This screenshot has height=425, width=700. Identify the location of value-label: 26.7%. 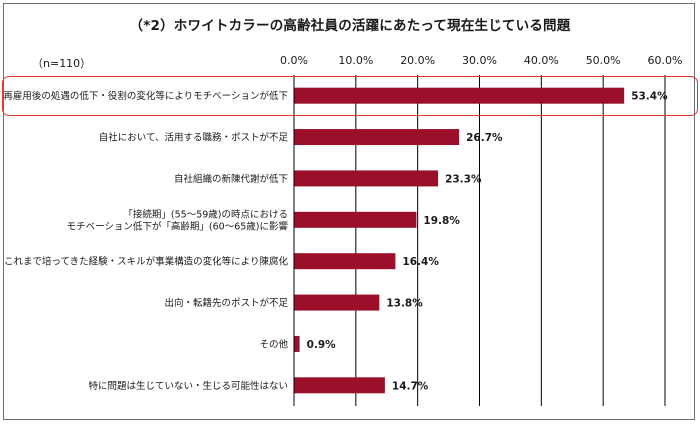
(484, 138).